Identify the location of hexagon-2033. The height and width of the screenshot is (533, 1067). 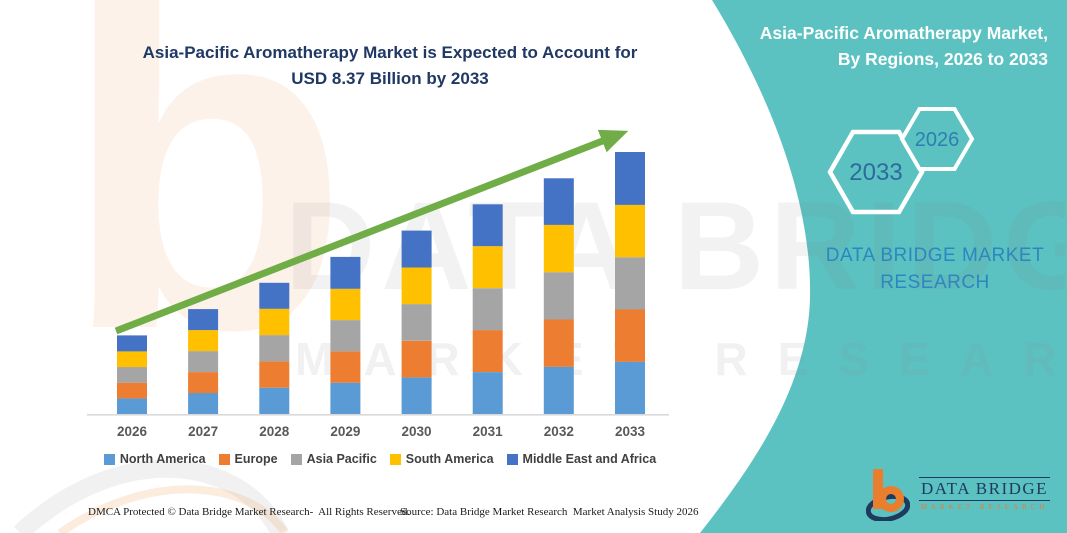
(876, 172).